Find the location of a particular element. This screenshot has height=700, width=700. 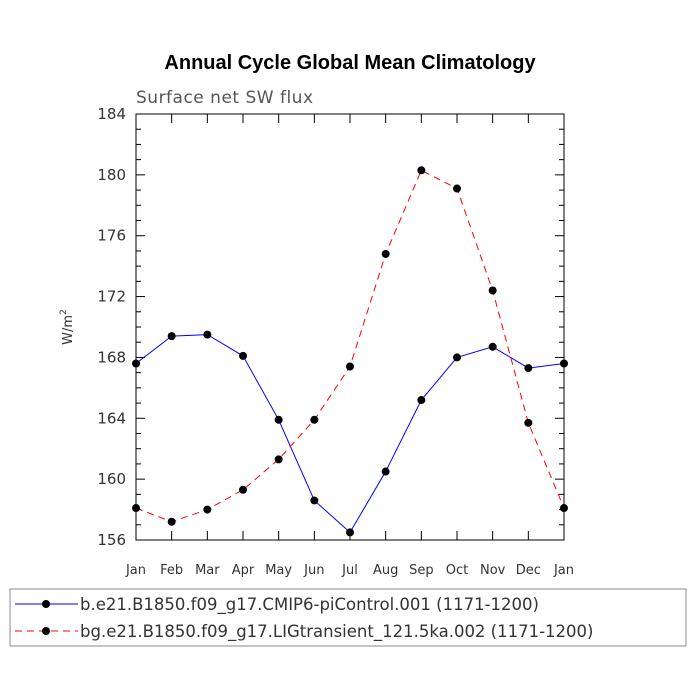

y-tick-label: 172 is located at coordinates (111, 297).